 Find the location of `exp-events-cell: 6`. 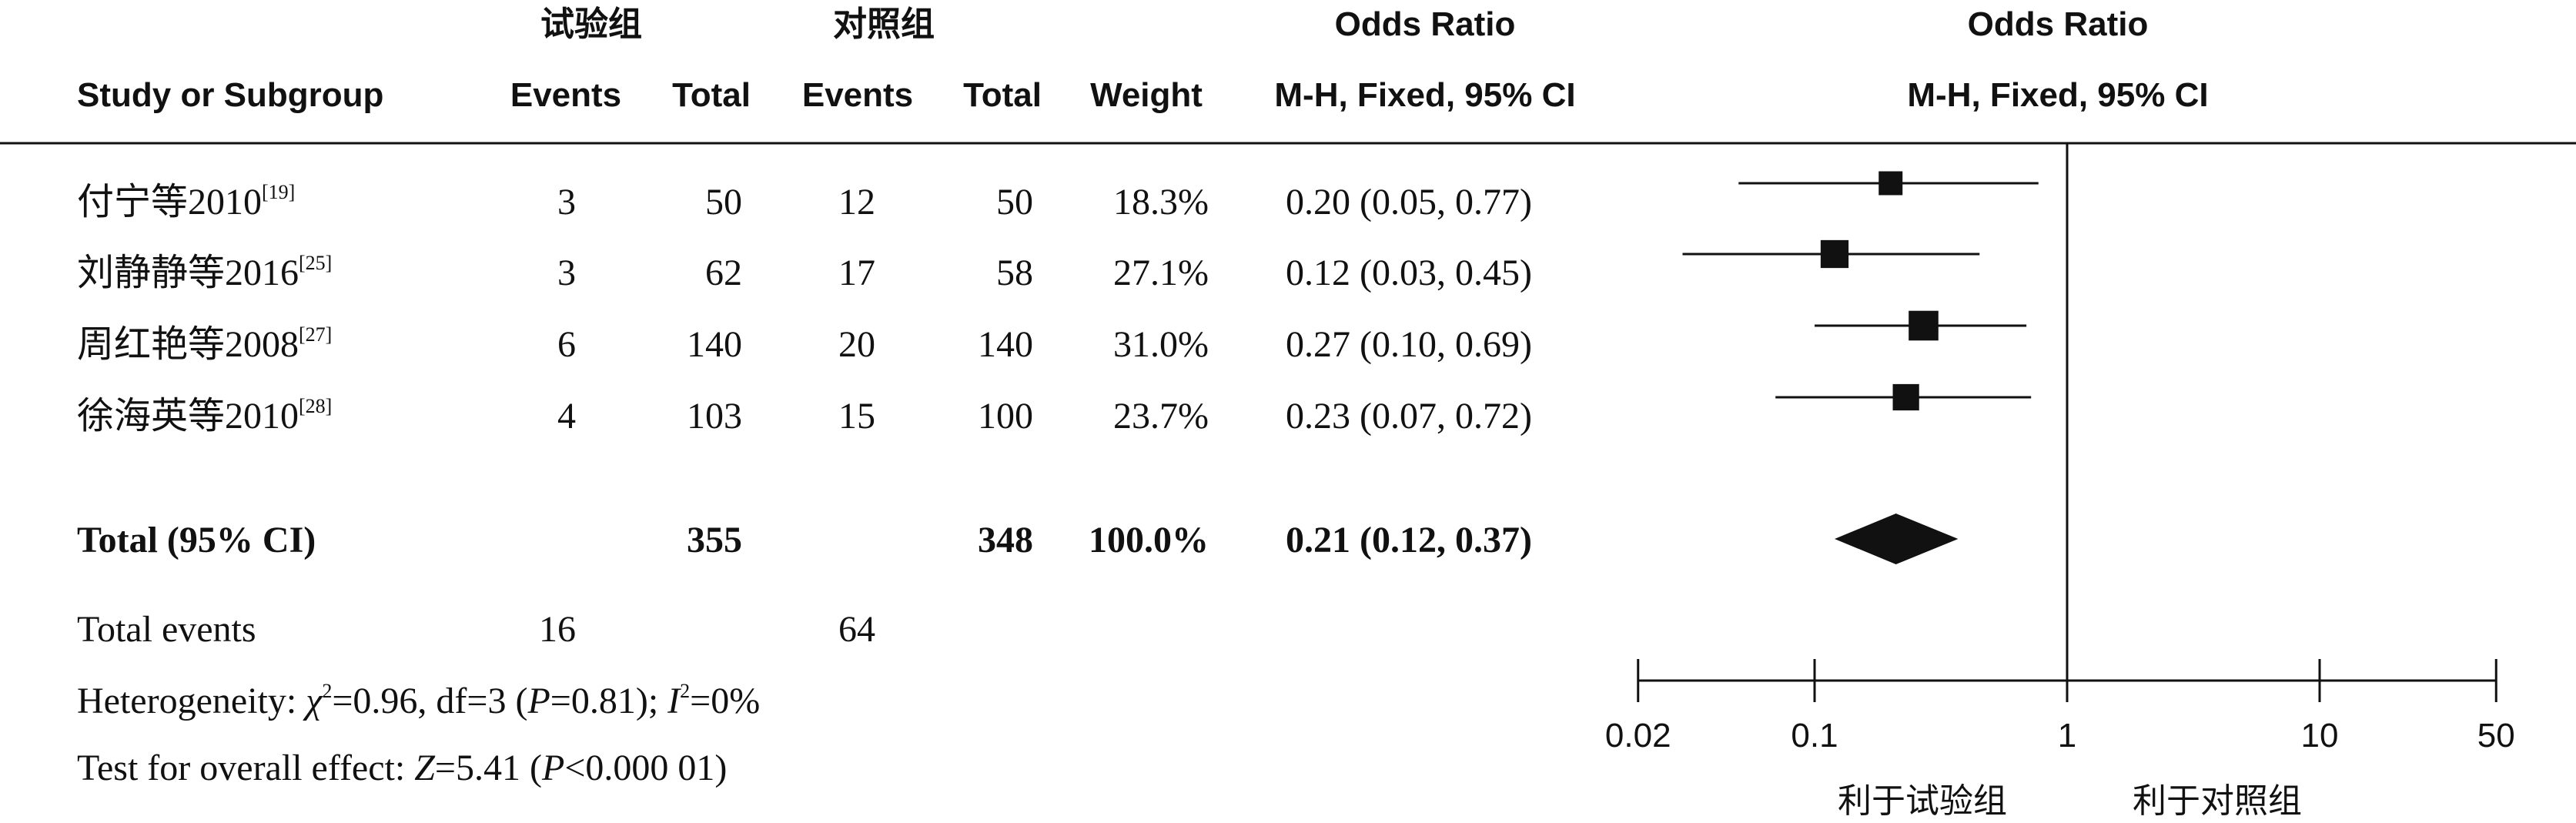

exp-events-cell: 6 is located at coordinates (567, 344).